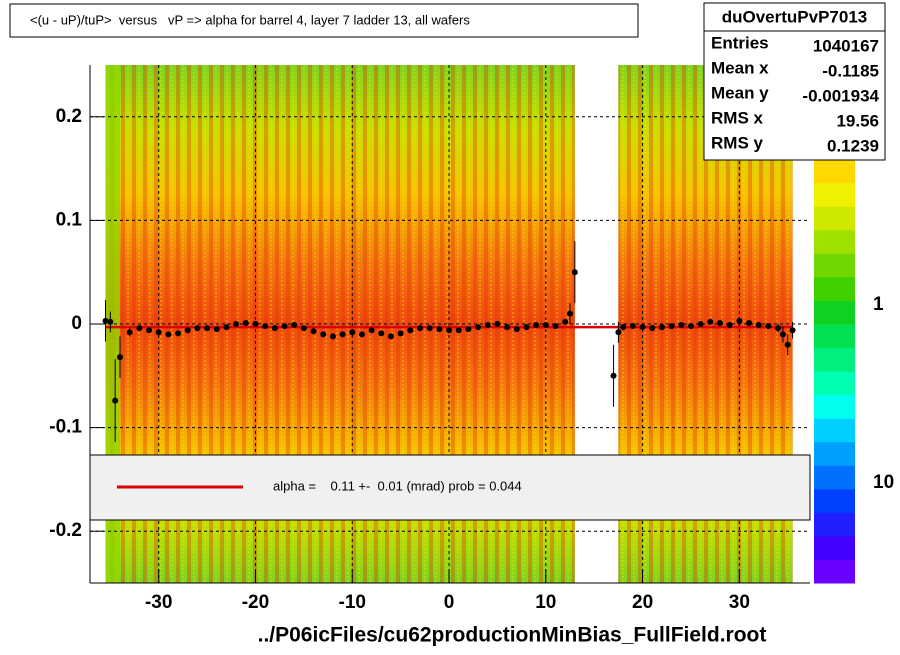  What do you see at coordinates (449, 602) in the screenshot?
I see `x-tick-label: 0` at bounding box center [449, 602].